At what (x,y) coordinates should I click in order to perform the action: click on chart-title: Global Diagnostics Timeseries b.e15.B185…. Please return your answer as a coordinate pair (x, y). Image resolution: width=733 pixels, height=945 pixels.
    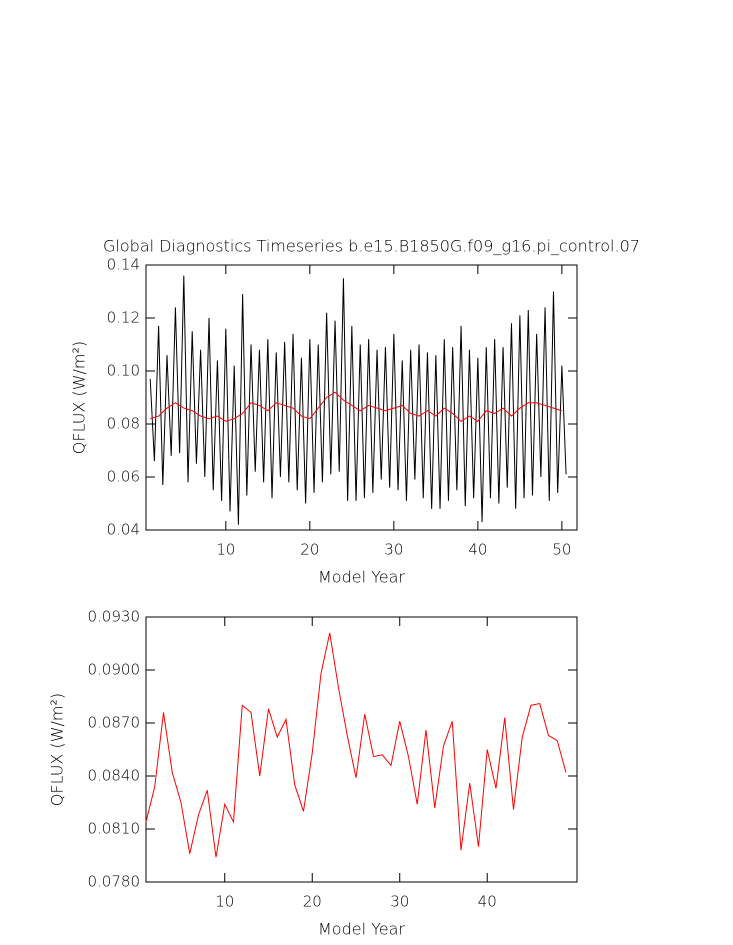
    Looking at the image, I should click on (371, 246).